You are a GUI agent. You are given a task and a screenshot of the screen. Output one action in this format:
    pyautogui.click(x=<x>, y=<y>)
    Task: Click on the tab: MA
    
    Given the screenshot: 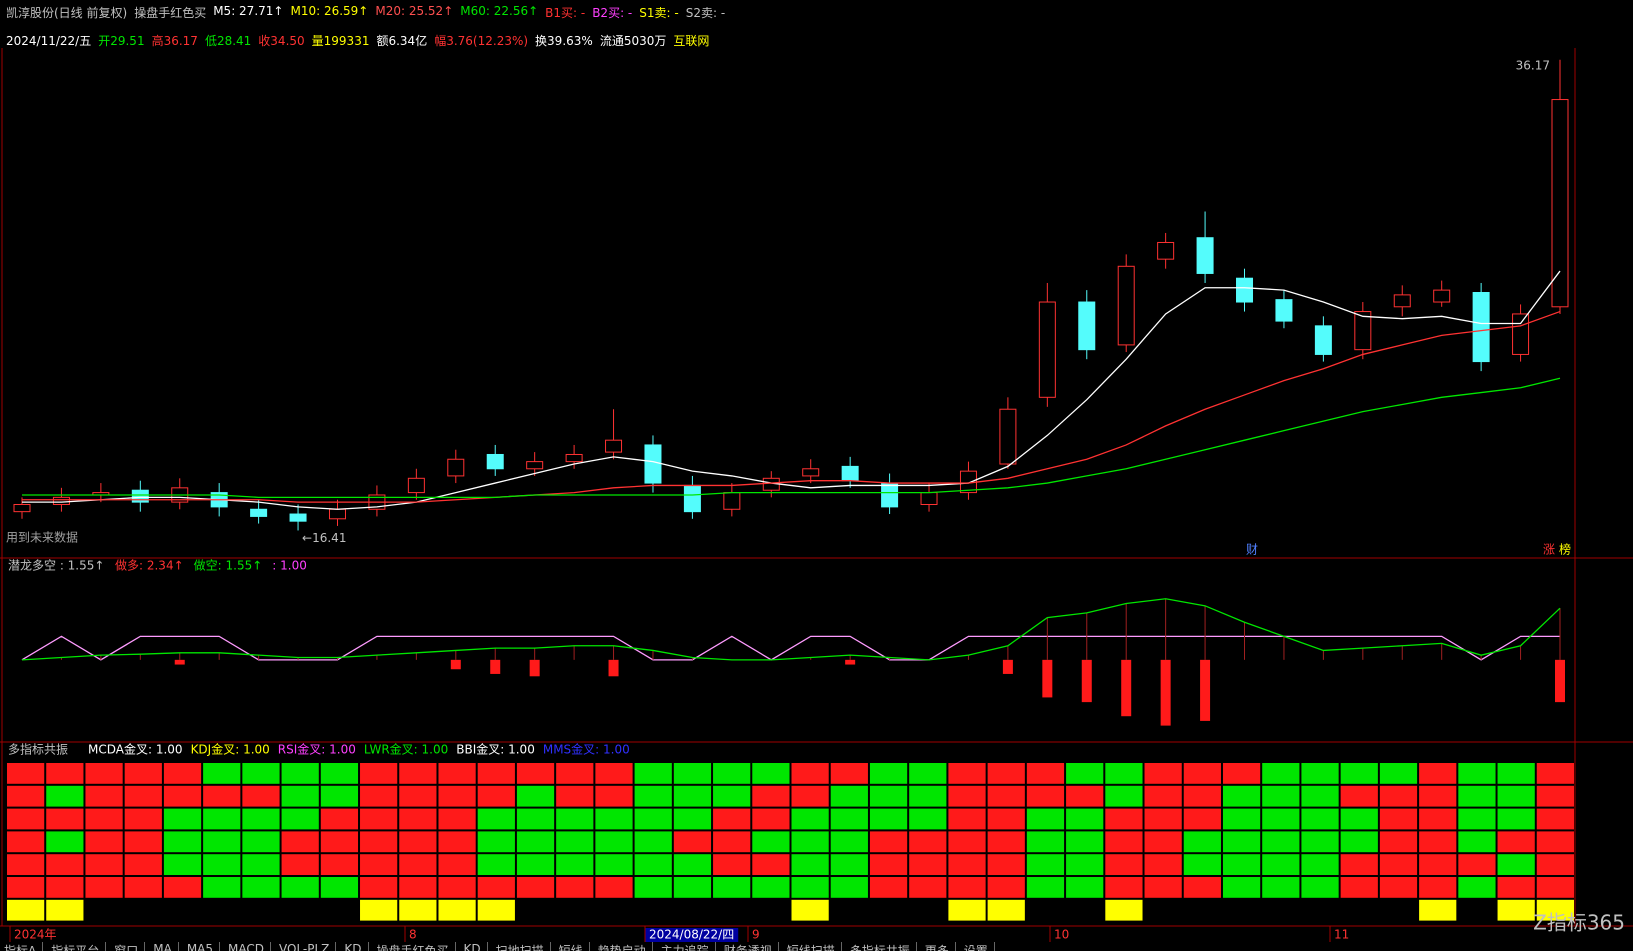 What is the action you would take?
    pyautogui.click(x=166, y=946)
    